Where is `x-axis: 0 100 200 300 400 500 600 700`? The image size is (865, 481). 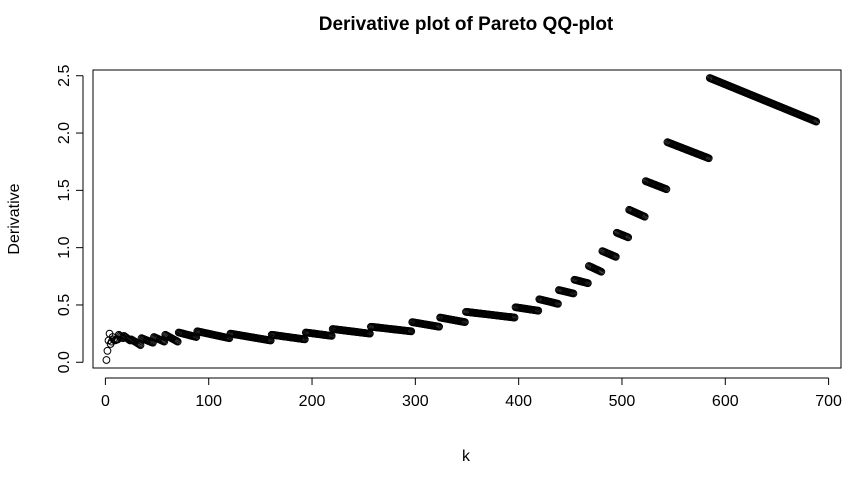
x-axis: 0 100 200 300 400 500 600 700 is located at coordinates (471, 393).